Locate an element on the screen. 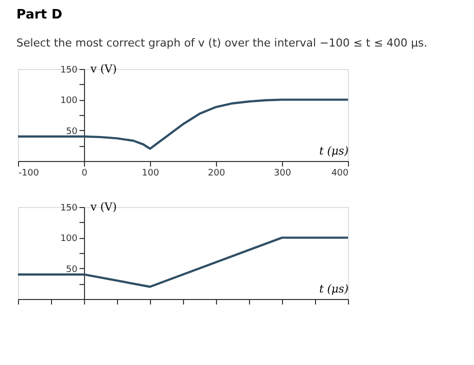 The height and width of the screenshot is (365, 474). chart-title: Part D is located at coordinates (39, 15).